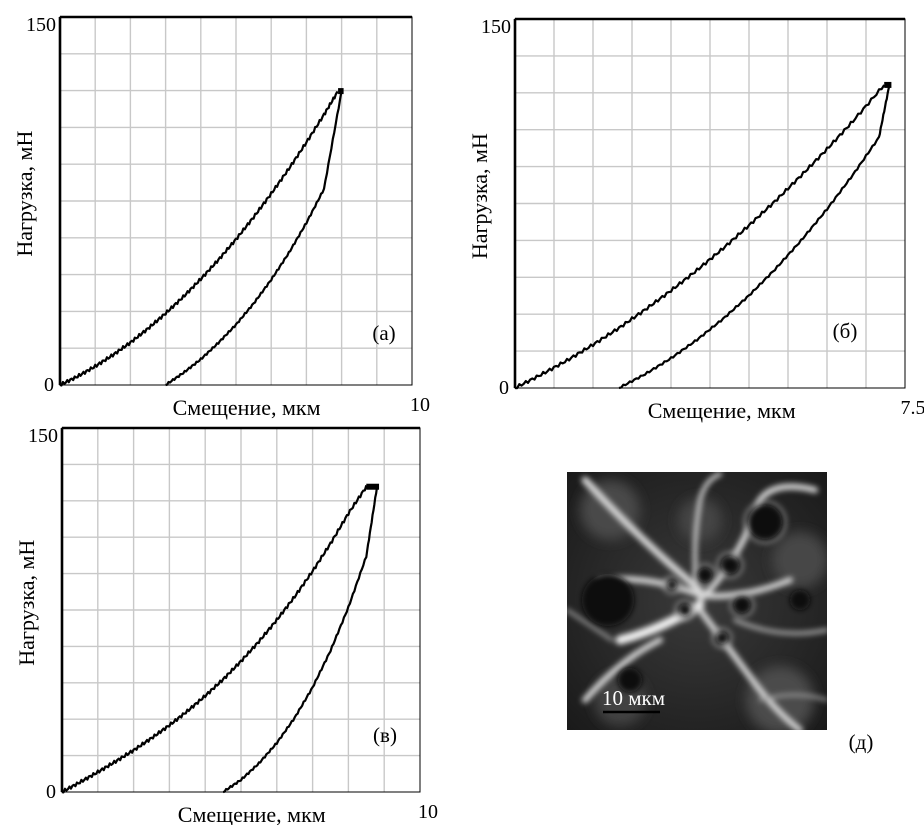 The width and height of the screenshot is (924, 825). Describe the element at coordinates (252, 813) in the screenshot. I see `panel-c-x-axis-label: Смещение, мкм` at that location.